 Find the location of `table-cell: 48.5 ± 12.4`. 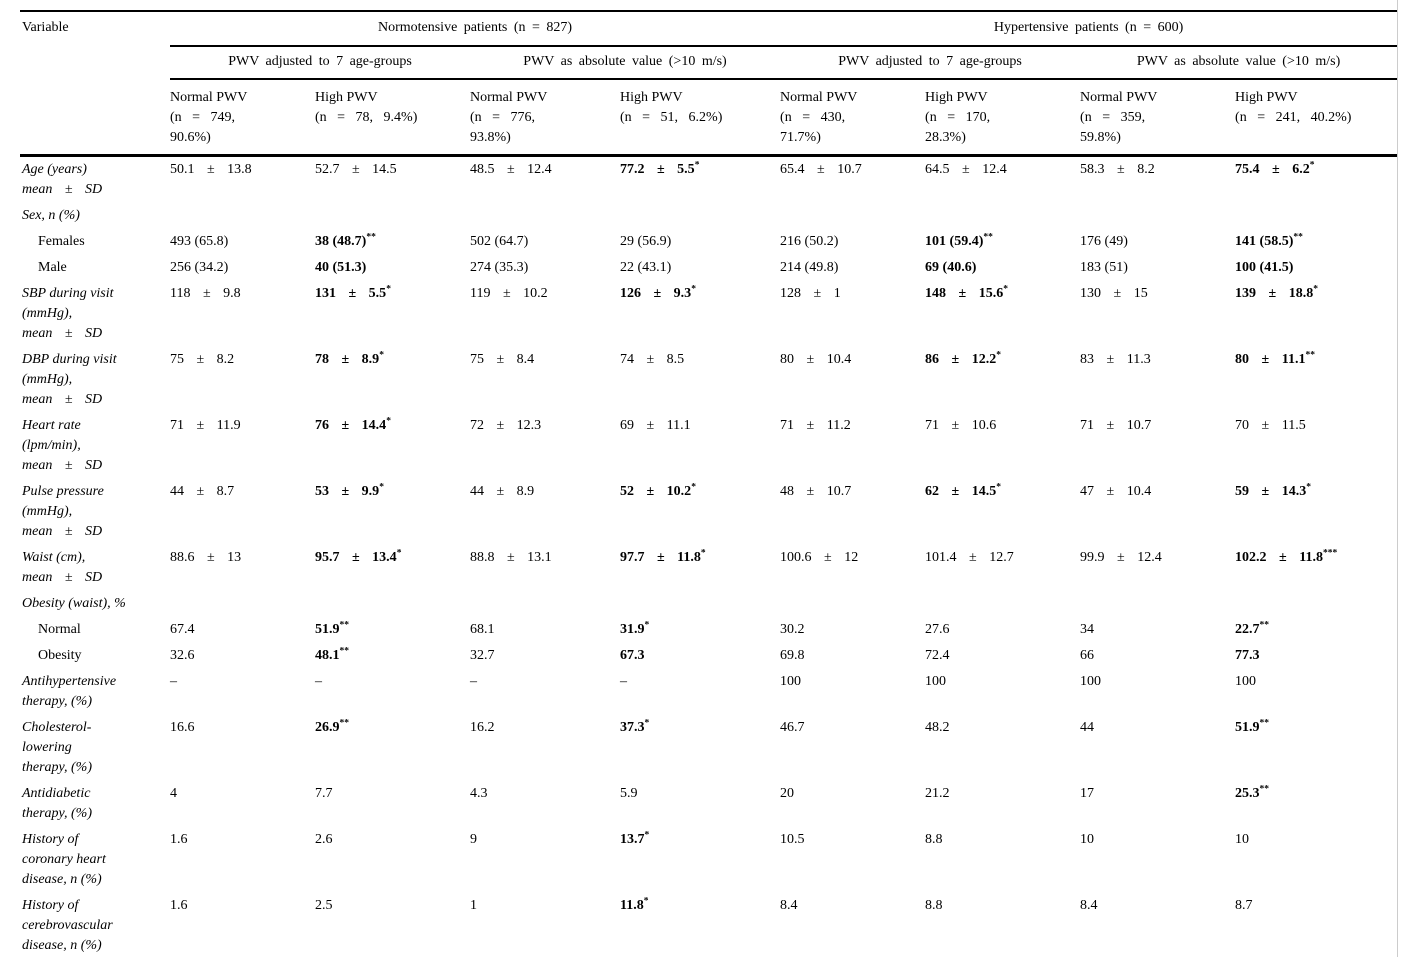

table-cell: 48.5 ± 12.4 is located at coordinates (511, 169).